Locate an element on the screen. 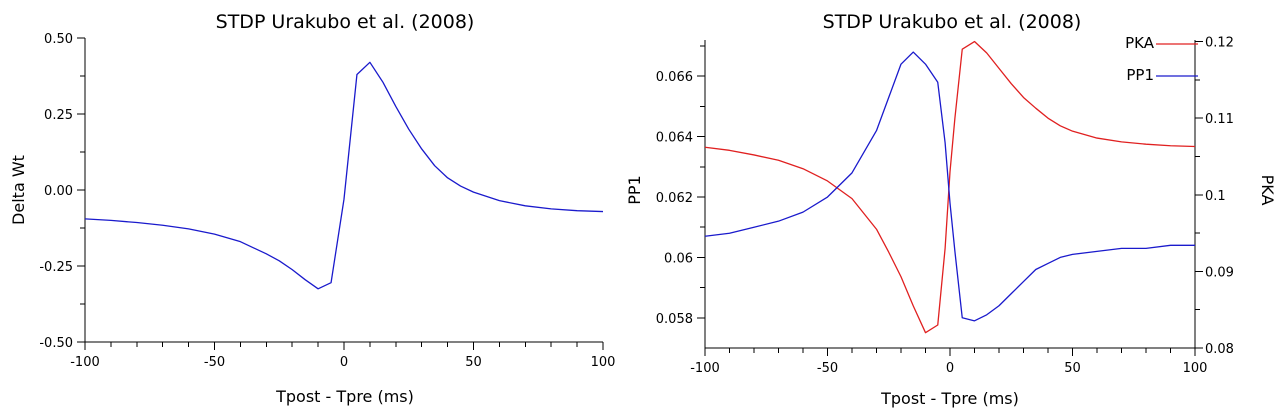 The height and width of the screenshot is (412, 1280). right-x-tick-label: -100 is located at coordinates (705, 368).